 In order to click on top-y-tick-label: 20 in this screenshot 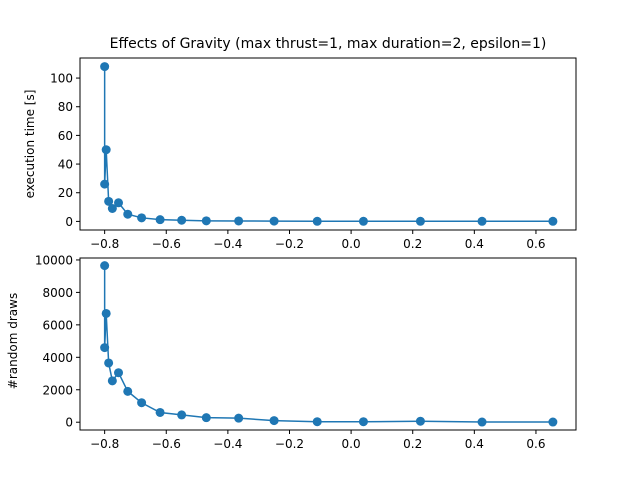, I will do `click(65, 193)`.